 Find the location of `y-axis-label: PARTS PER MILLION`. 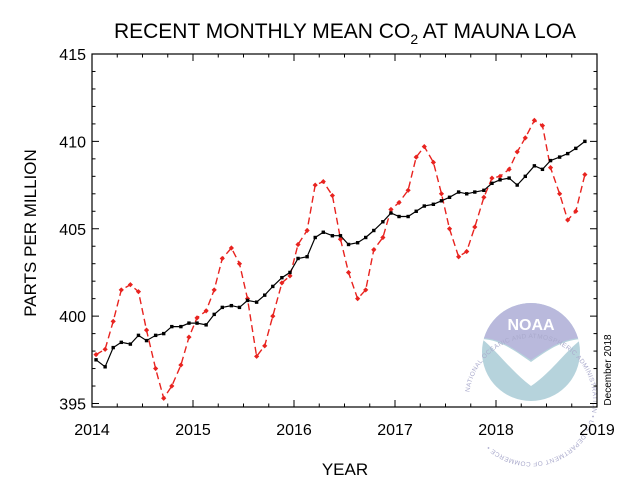

y-axis-label: PARTS PER MILLION is located at coordinates (30, 233).